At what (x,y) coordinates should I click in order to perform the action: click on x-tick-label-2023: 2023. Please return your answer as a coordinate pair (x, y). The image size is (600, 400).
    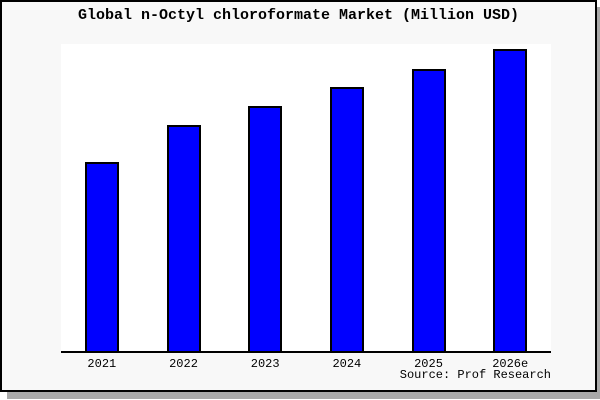
    Looking at the image, I should click on (265, 364).